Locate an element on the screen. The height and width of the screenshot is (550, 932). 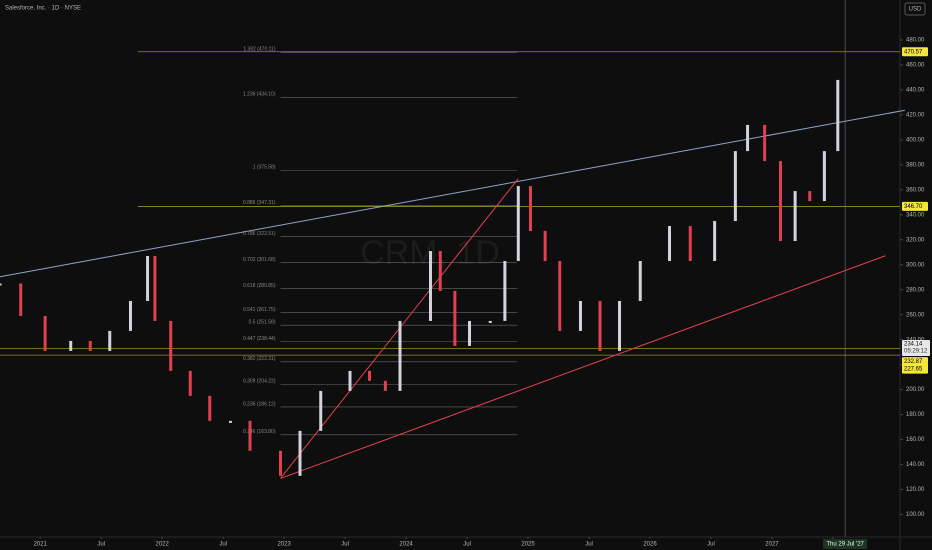
x-tick-label: 2023 is located at coordinates (284, 545).